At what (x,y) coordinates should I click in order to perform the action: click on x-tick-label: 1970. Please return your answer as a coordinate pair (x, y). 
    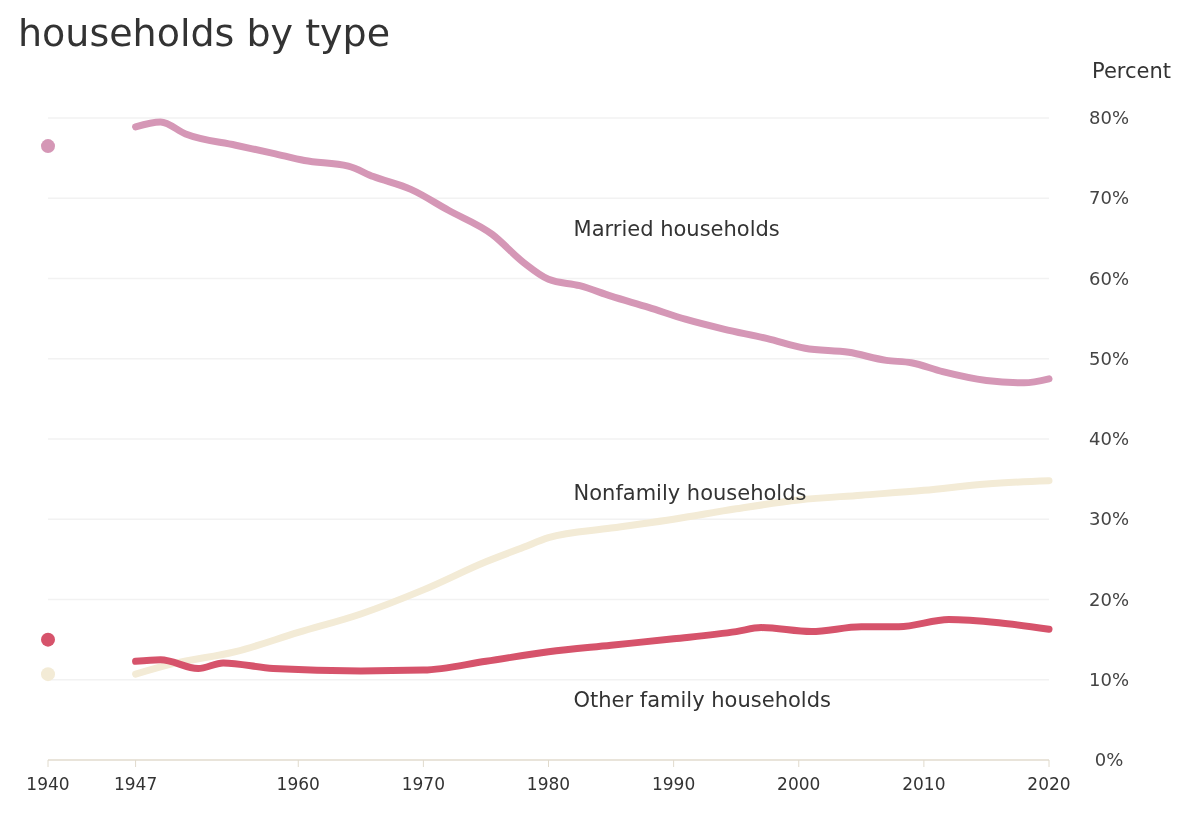
    Looking at the image, I should click on (423, 784).